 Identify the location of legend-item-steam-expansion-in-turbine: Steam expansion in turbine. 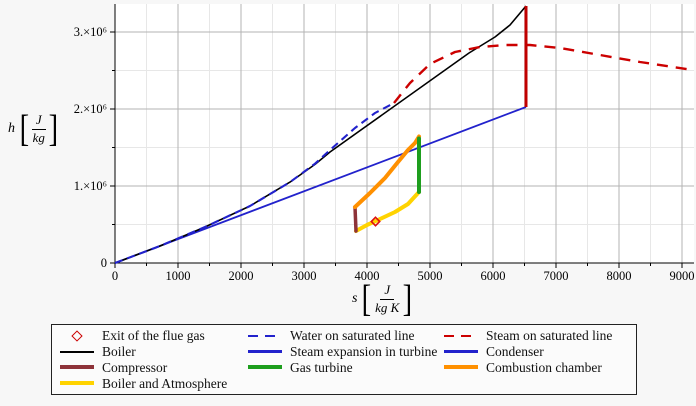
(344, 352).